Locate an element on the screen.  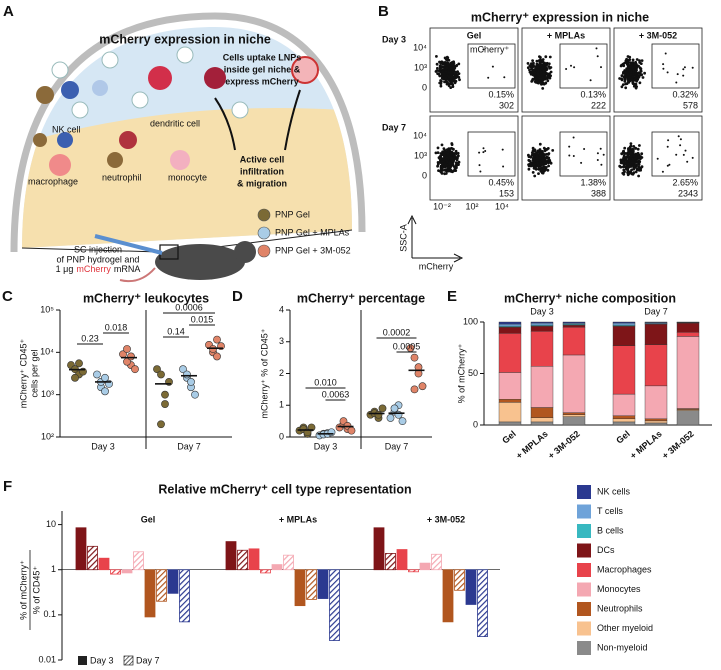
p-value: 0.14 is located at coordinates (176, 331).